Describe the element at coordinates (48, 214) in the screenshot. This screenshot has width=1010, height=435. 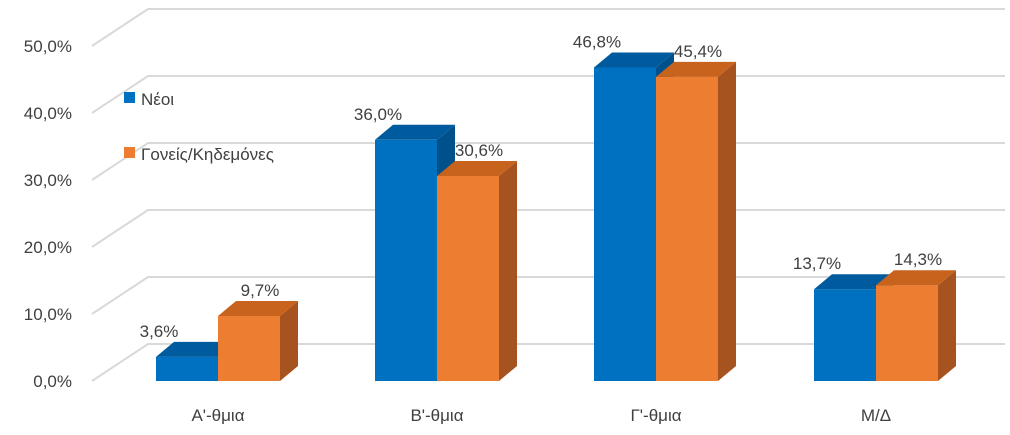
I see `y-axis: 0,0% 10,0% 20,0% 30,0% 40,0% 50,0%` at that location.